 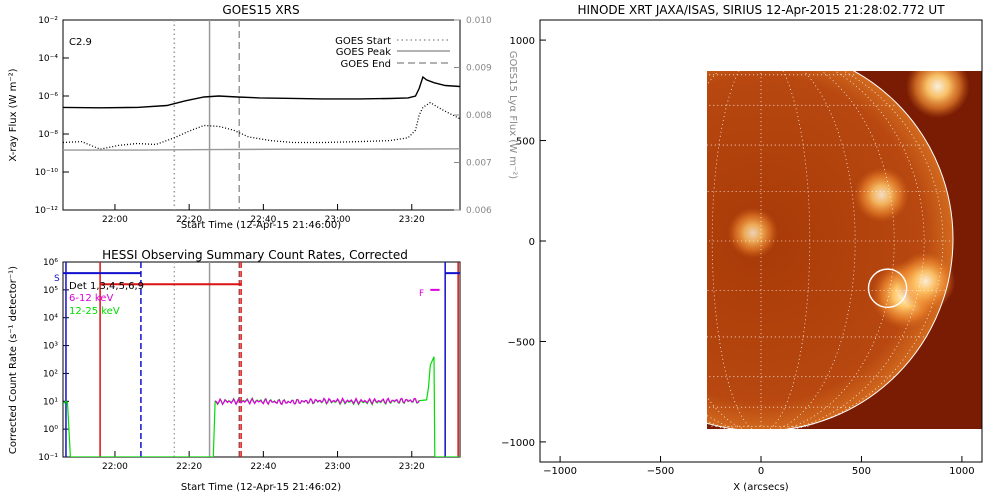 What do you see at coordinates (115, 467) in the screenshot?
I see `hessi-x-tick-label: 22:00` at bounding box center [115, 467].